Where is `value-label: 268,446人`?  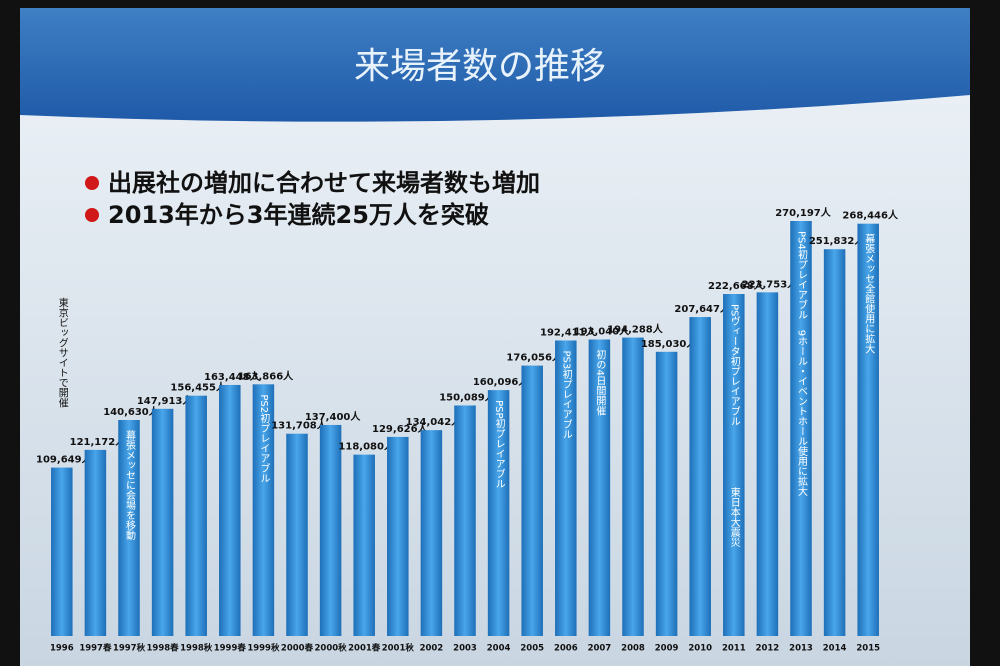
value-label: 268,446人 is located at coordinates (870, 215).